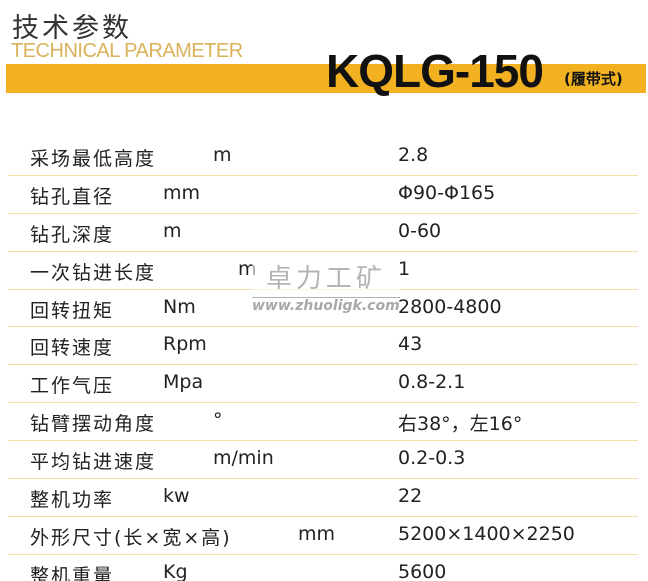  What do you see at coordinates (323, 233) in the screenshot?
I see `table-row: 钻孔深度 m 0-60` at bounding box center [323, 233].